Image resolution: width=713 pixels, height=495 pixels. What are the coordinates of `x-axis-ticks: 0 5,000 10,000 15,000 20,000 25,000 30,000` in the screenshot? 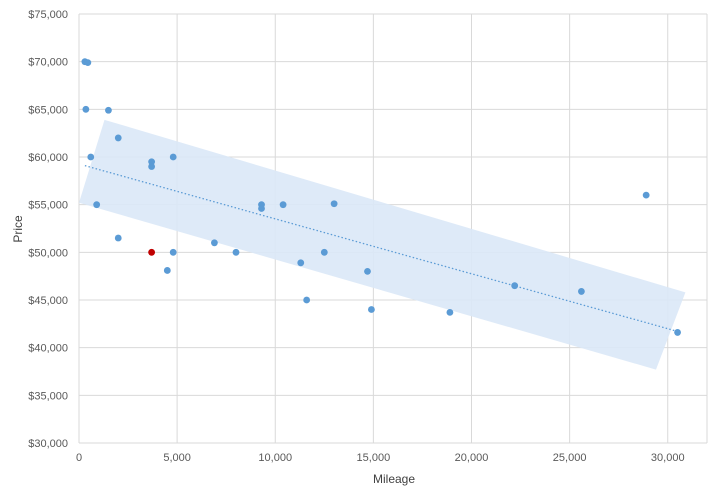 It's located at (380, 458).